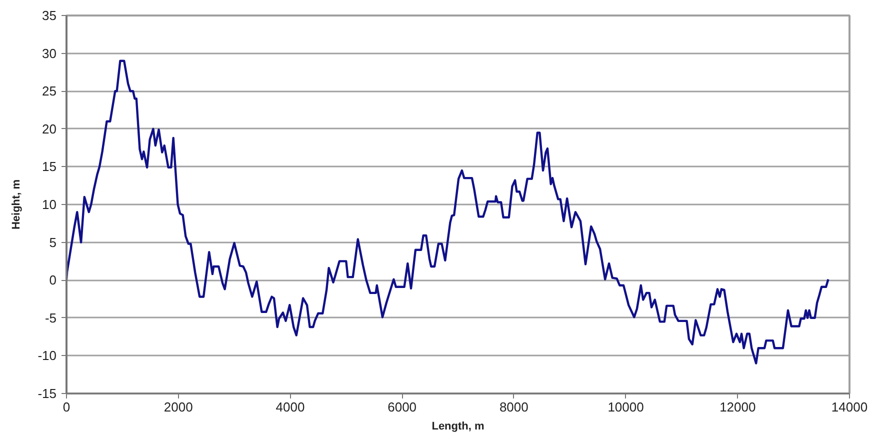  Describe the element at coordinates (49, 204) in the screenshot. I see `y-tick-label: 10` at that location.